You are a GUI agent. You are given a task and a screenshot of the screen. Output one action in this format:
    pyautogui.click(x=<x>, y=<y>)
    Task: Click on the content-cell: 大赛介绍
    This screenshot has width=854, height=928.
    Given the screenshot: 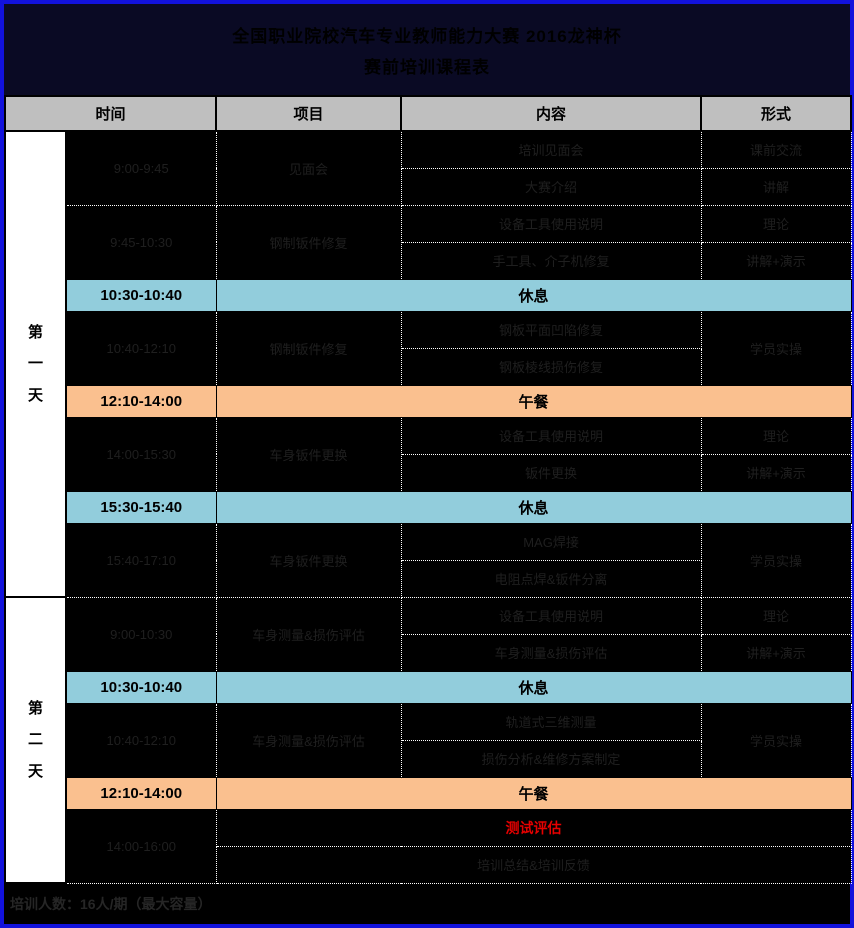 What is the action you would take?
    pyautogui.click(x=551, y=186)
    